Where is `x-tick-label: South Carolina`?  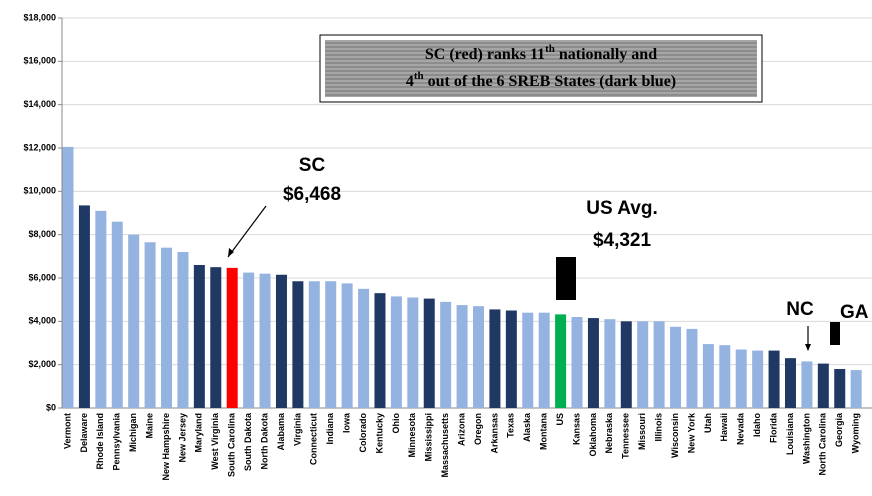
x-tick-label: South Carolina is located at coordinates (232, 444).